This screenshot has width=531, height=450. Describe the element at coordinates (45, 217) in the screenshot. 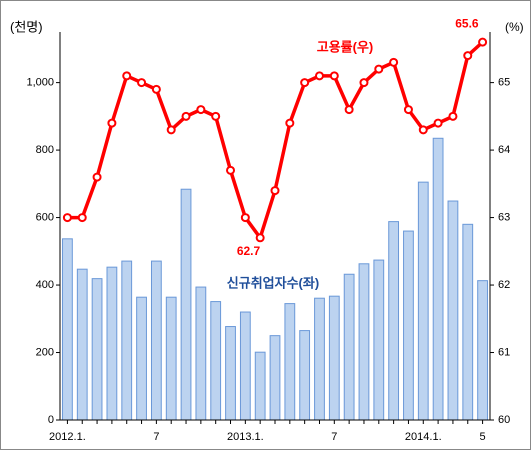

I see `y-tick-label: 600` at that location.